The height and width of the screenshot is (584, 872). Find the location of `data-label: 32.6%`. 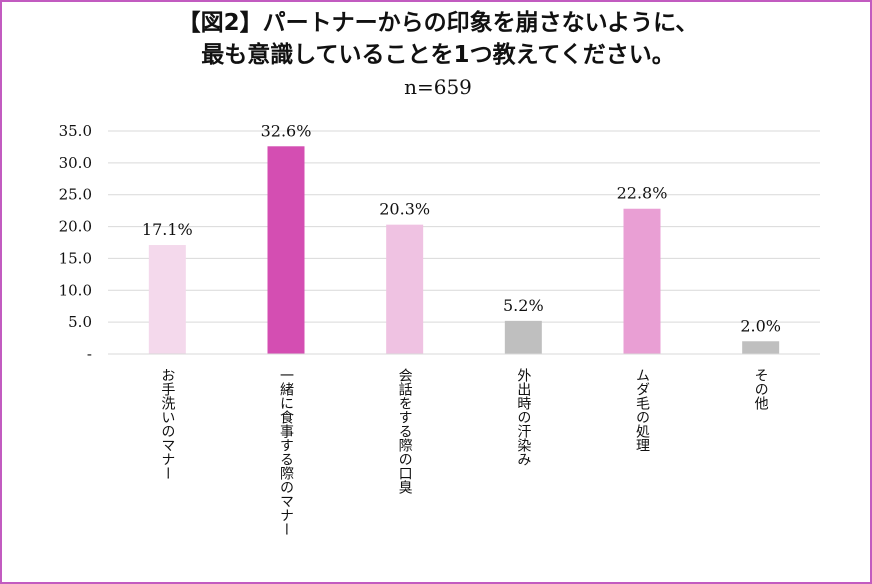

data-label: 32.6% is located at coordinates (286, 130).